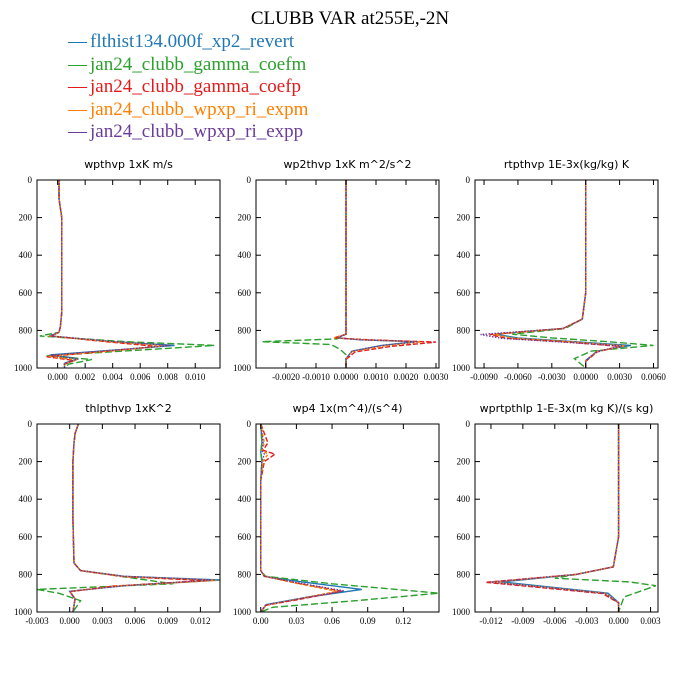  I want to click on x-tick-label: -0.006, so click(555, 621).